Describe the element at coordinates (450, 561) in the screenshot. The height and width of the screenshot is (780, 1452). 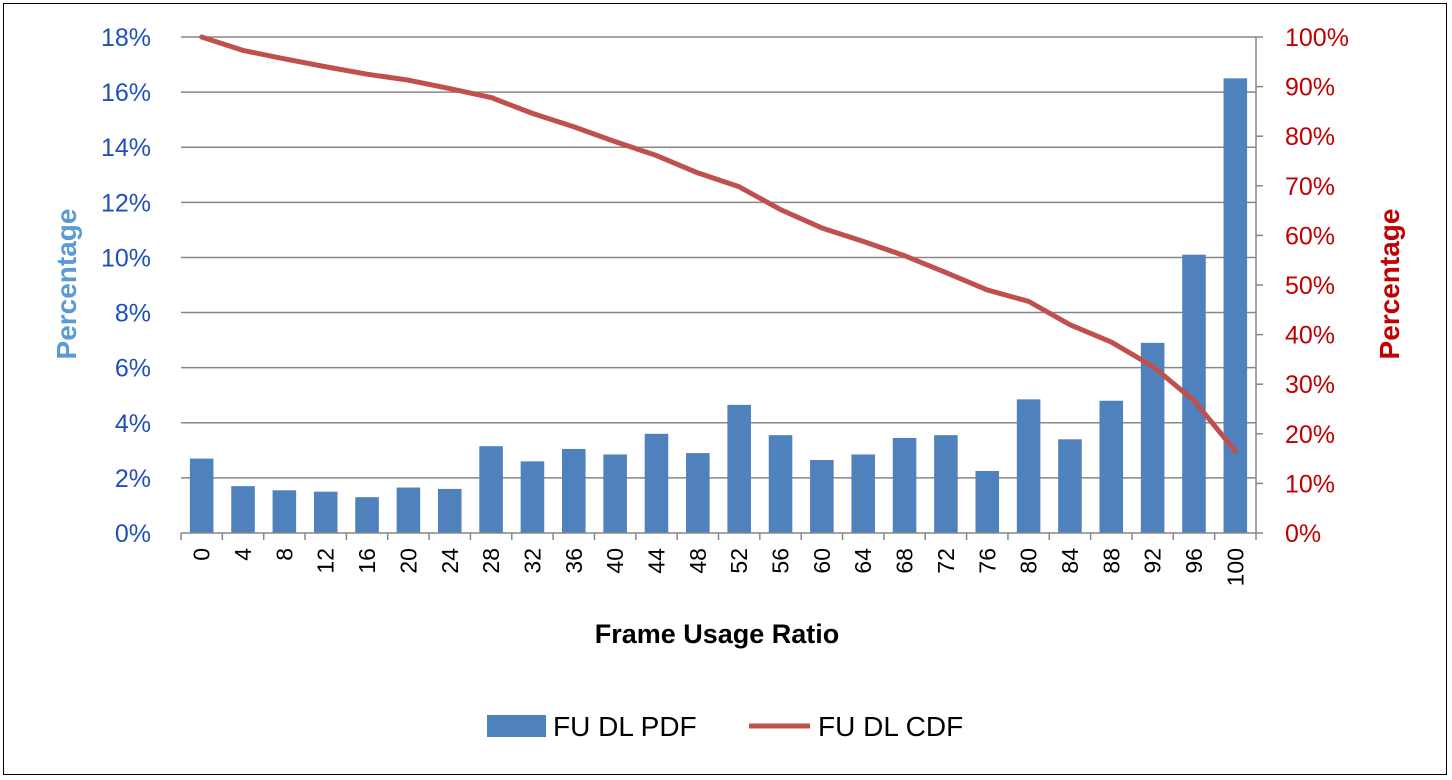
I see `x-tick-label: 24` at that location.